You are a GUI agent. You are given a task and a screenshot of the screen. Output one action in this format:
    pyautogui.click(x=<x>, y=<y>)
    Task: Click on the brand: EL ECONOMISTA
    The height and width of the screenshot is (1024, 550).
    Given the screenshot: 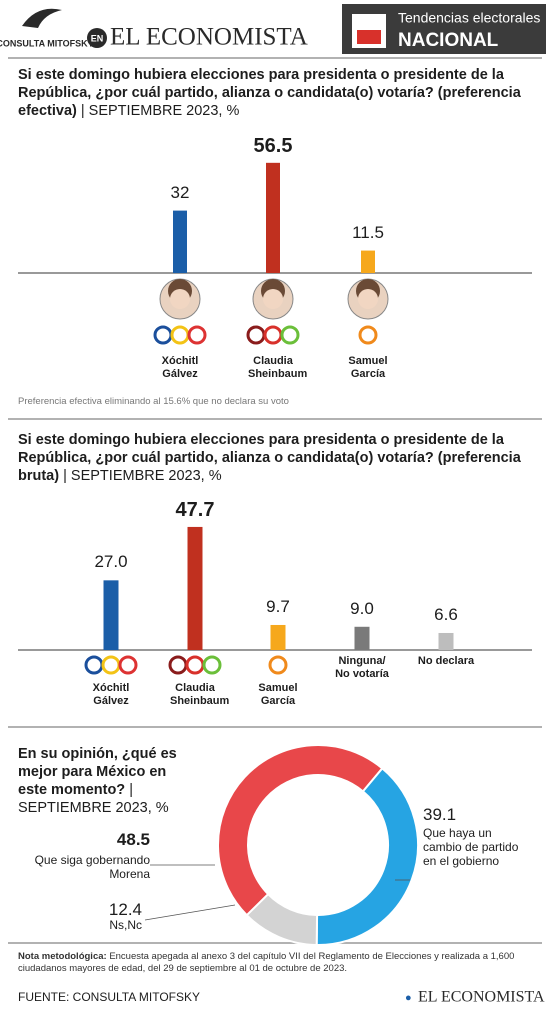 What is the action you would take?
    pyautogui.click(x=209, y=37)
    